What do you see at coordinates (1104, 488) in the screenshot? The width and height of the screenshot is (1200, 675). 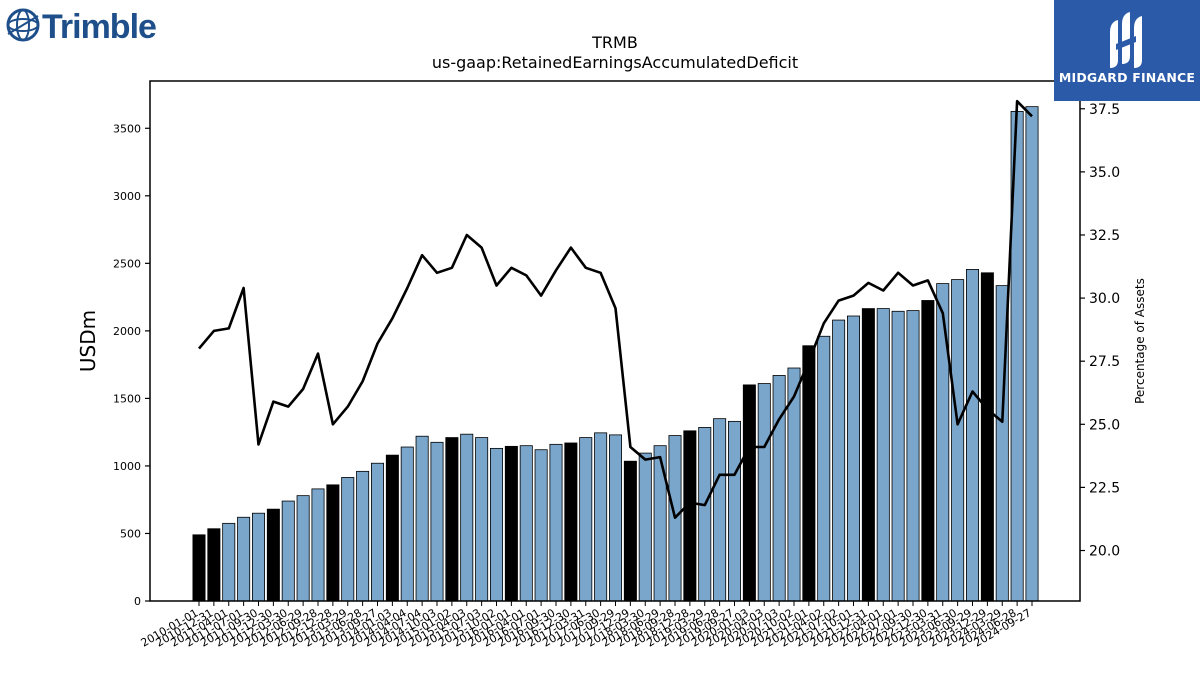 I see `y2-tick-label: 22.5` at bounding box center [1104, 488].